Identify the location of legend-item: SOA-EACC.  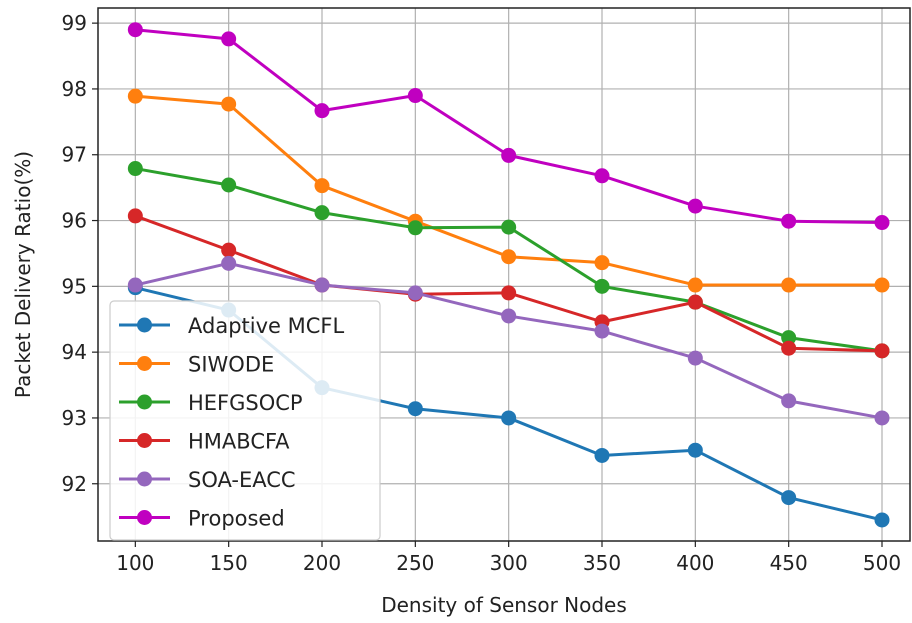
(207, 480).